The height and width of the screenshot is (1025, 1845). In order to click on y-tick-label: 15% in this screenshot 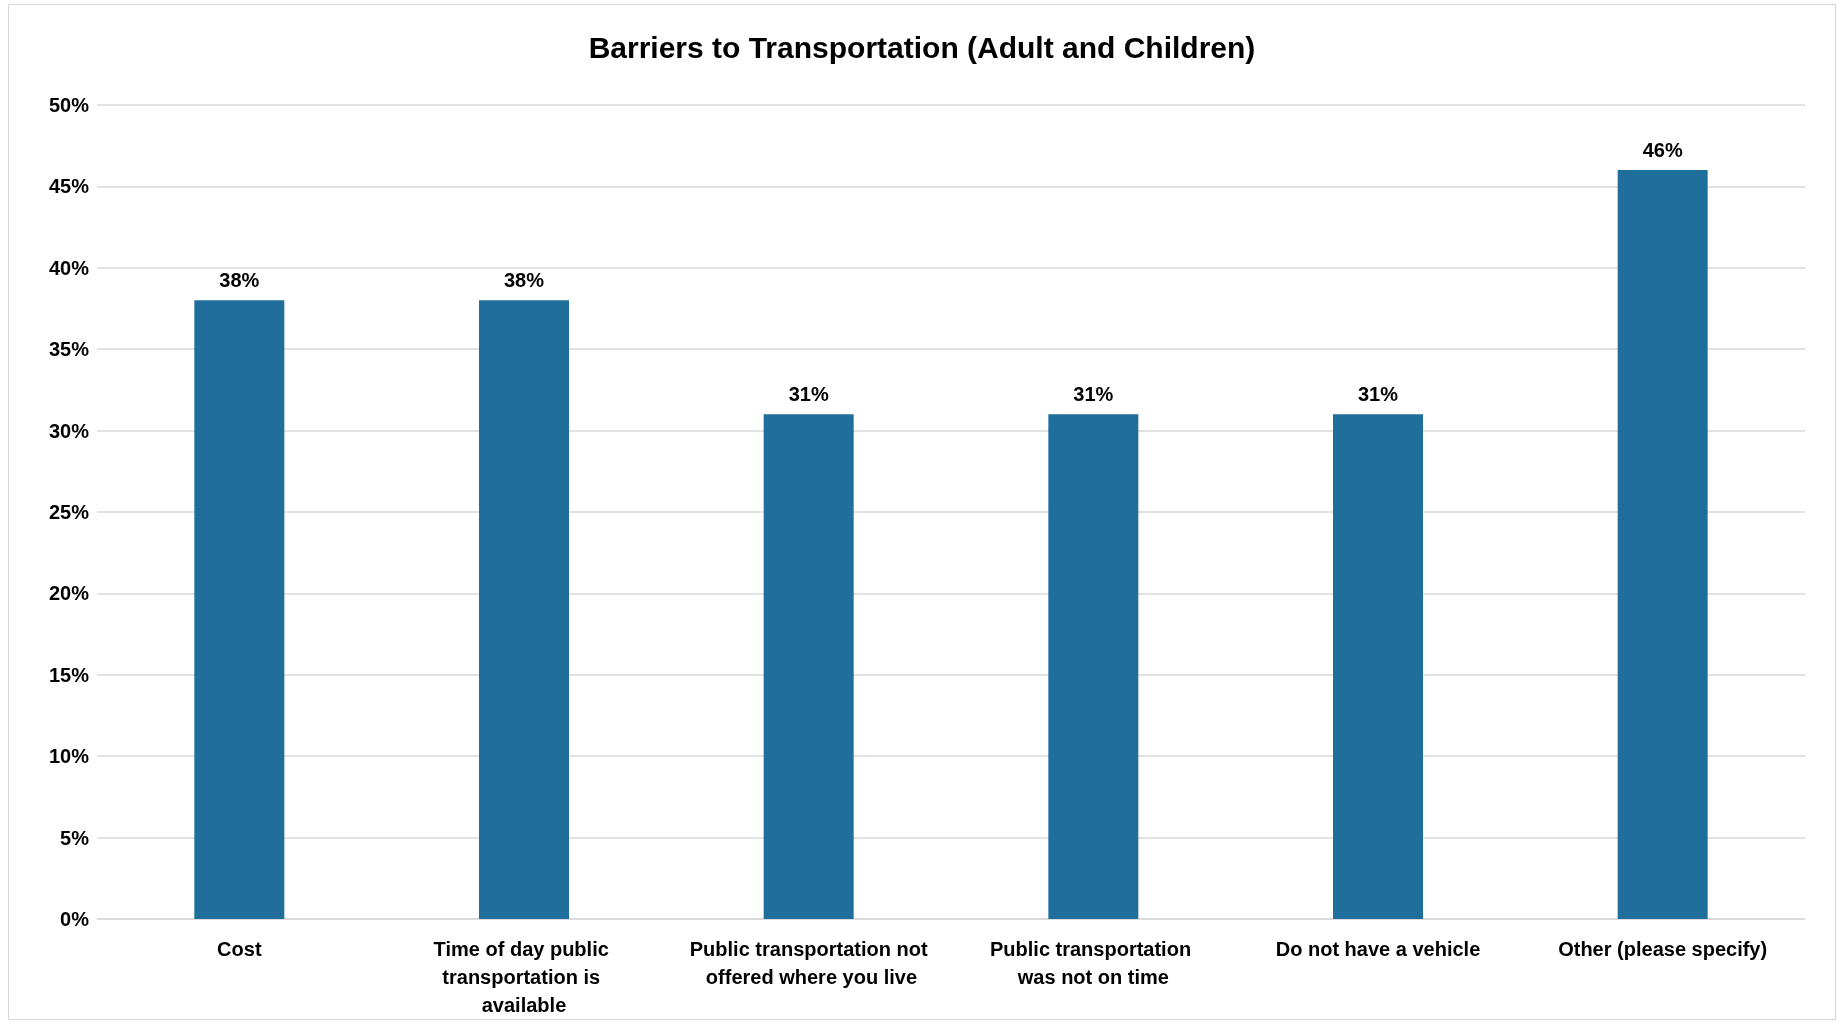, I will do `click(69, 674)`.